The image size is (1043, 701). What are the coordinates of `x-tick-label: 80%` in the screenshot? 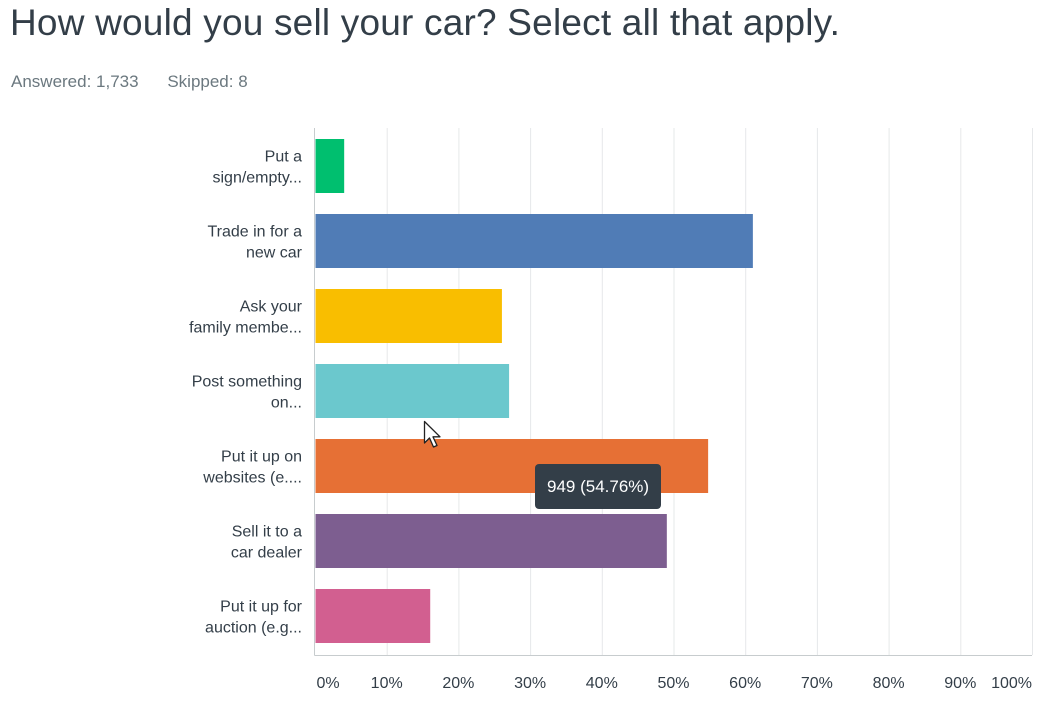 It's located at (889, 683).